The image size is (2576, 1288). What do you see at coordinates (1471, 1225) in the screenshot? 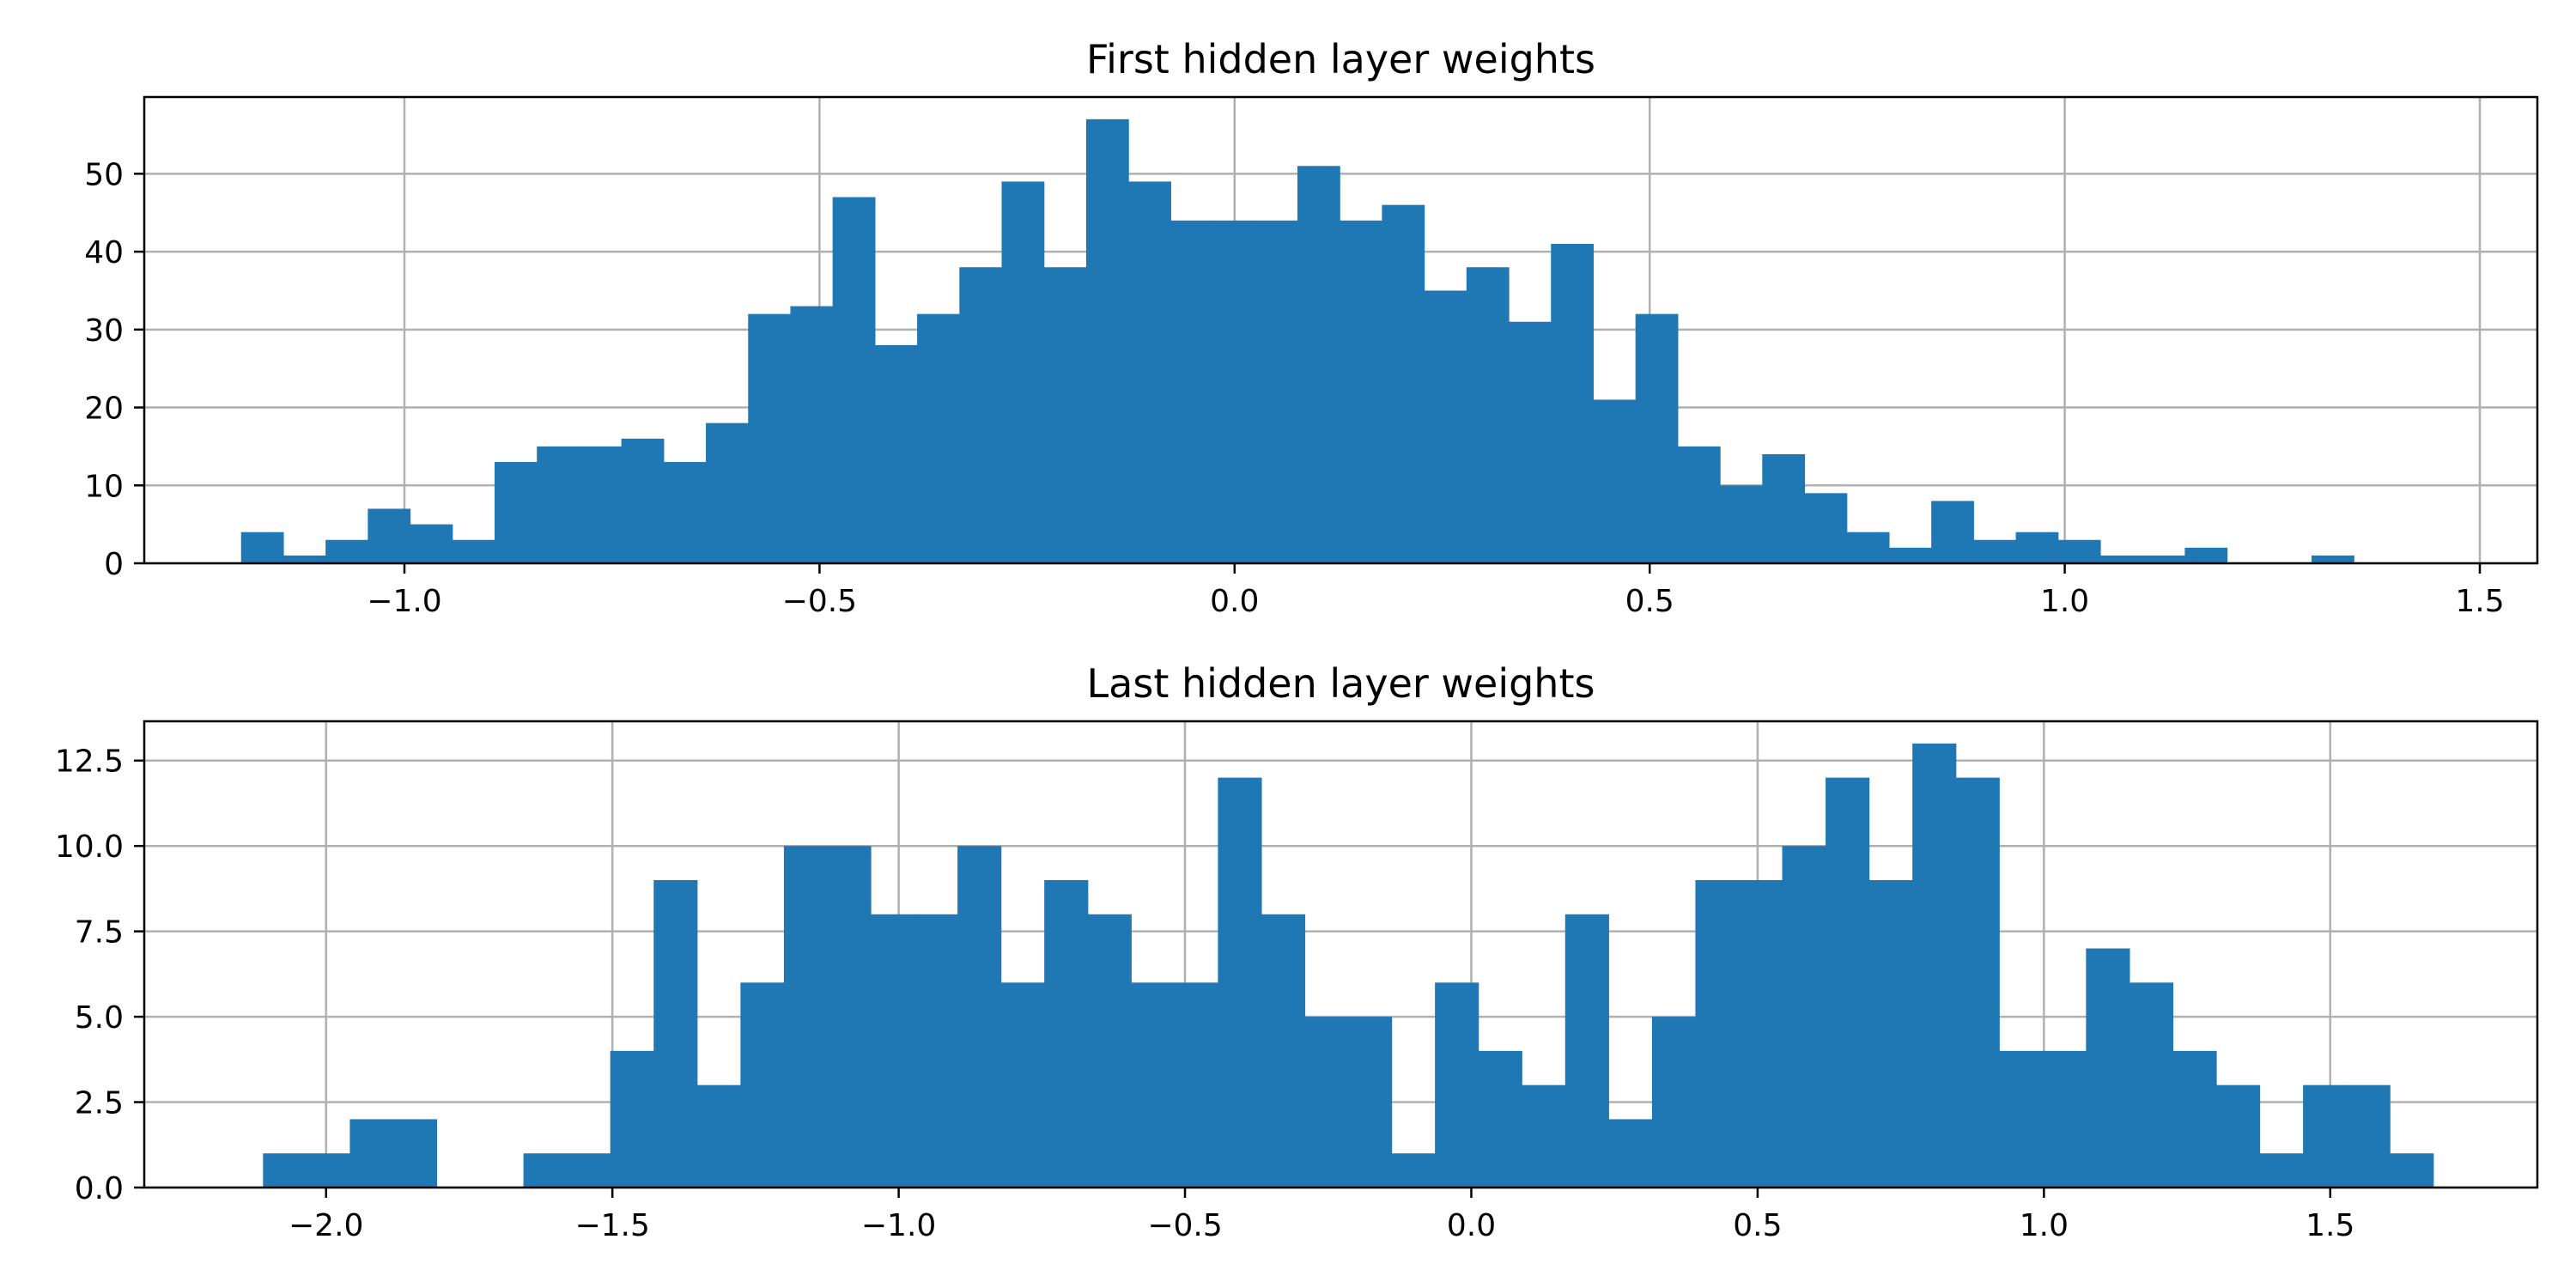
I see `x-tick-label: 0.0` at bounding box center [1471, 1225].